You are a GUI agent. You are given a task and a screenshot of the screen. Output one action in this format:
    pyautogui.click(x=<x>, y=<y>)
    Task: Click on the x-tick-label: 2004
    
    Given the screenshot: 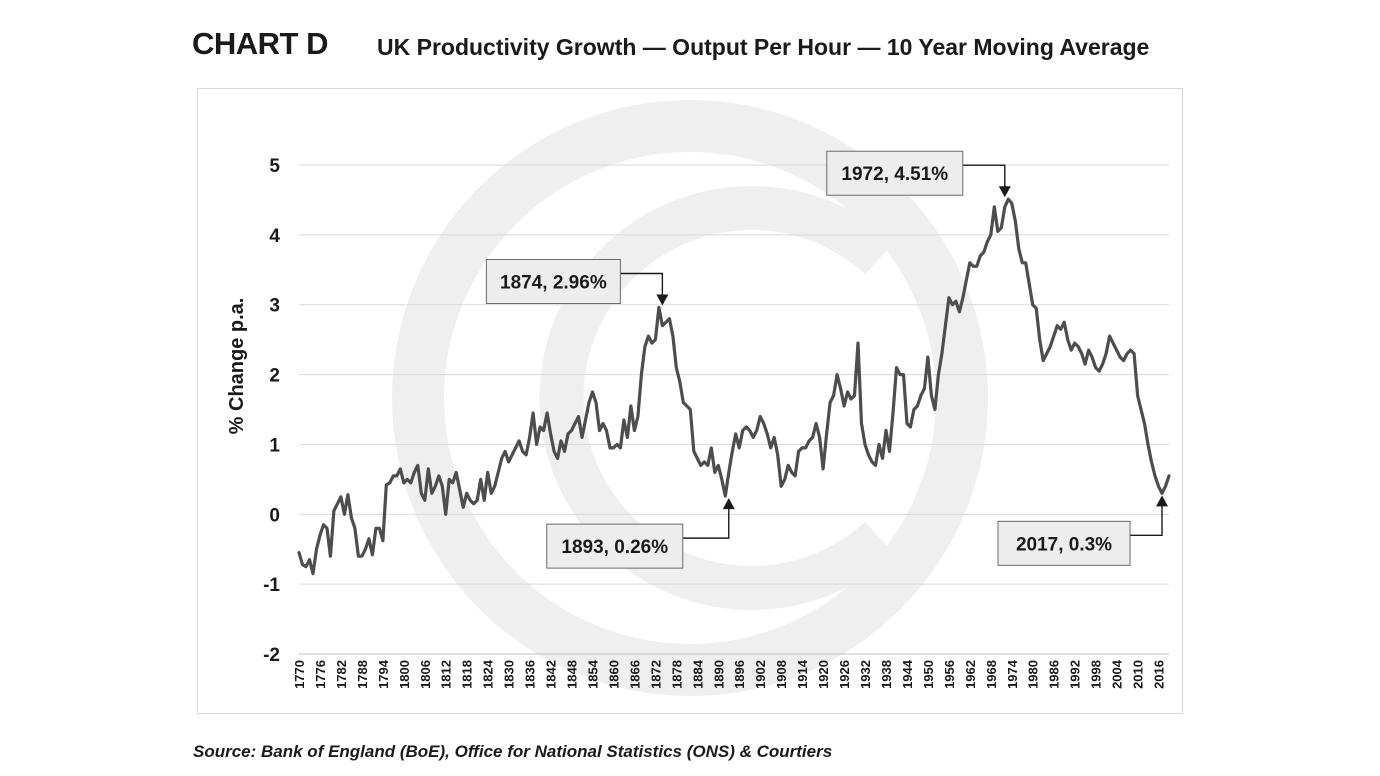 What is the action you would take?
    pyautogui.click(x=1117, y=674)
    